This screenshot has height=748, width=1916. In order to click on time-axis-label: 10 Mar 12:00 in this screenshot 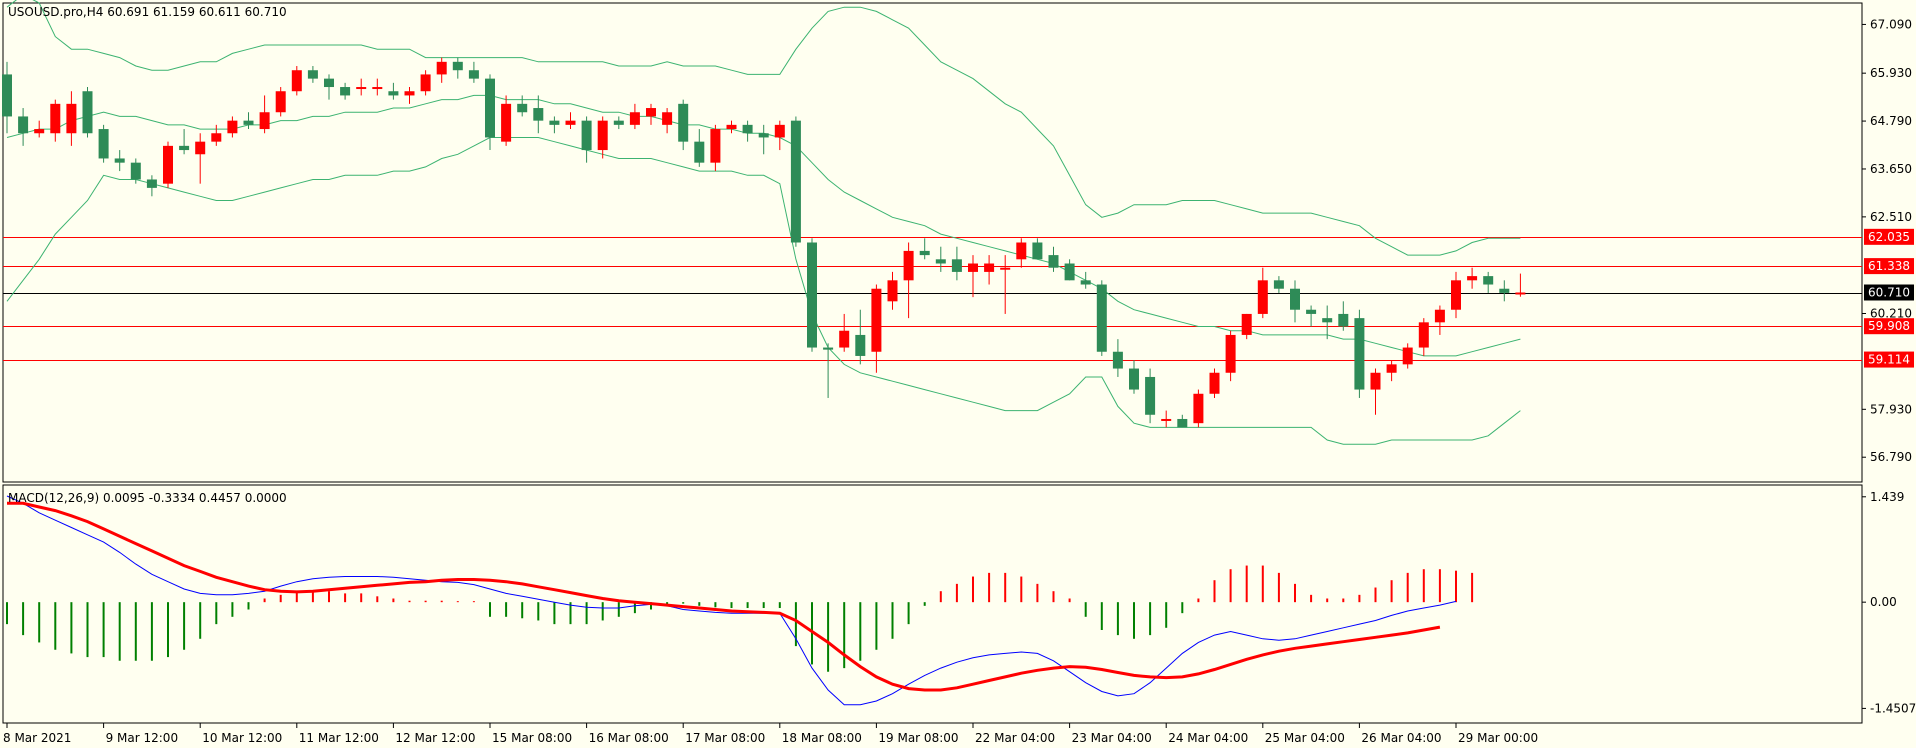, I will do `click(242, 738)`.